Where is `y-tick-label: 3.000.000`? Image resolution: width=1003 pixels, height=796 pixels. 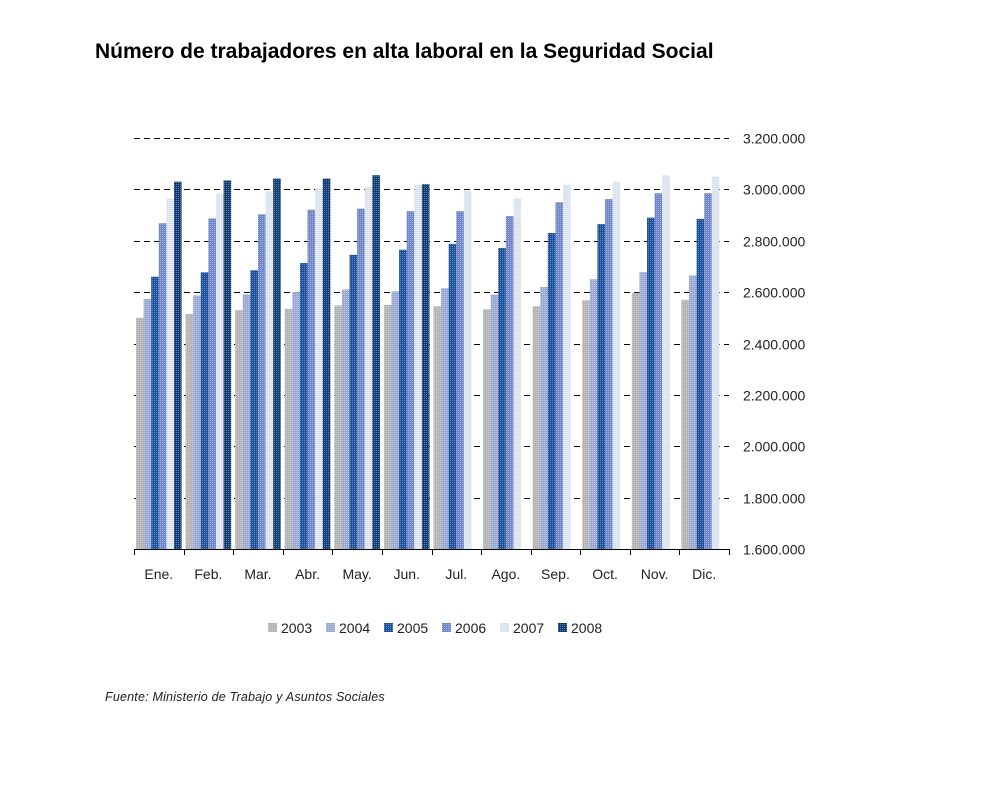 y-tick-label: 3.000.000 is located at coordinates (774, 190).